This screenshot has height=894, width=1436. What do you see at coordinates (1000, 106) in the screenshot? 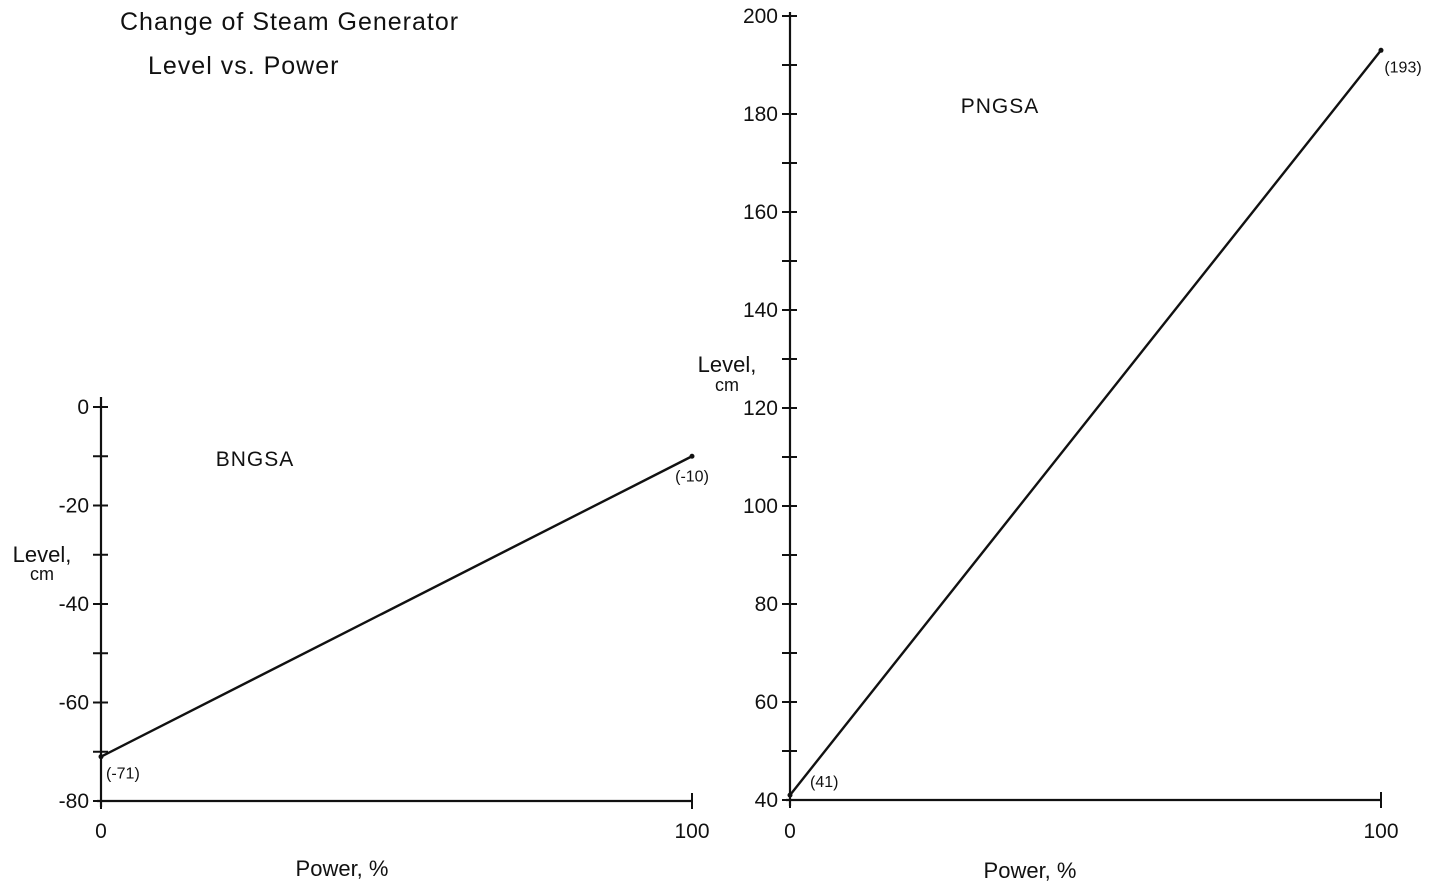
I see `series-label: PNGSA` at bounding box center [1000, 106].